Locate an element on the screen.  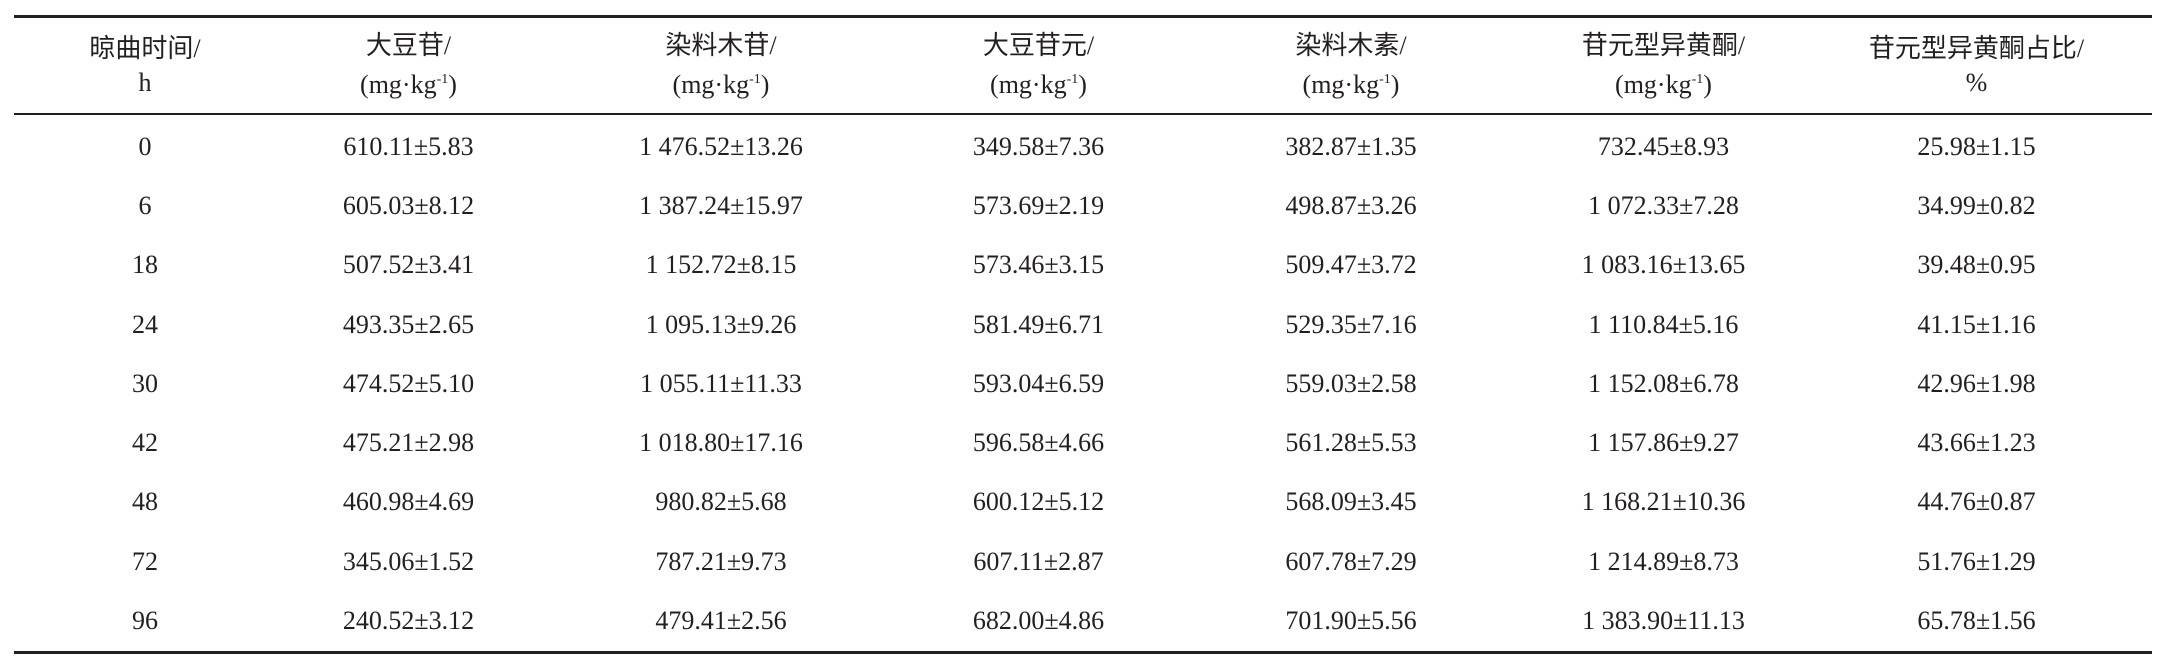
table-cell: 65.78±1.56 is located at coordinates (1976, 621).